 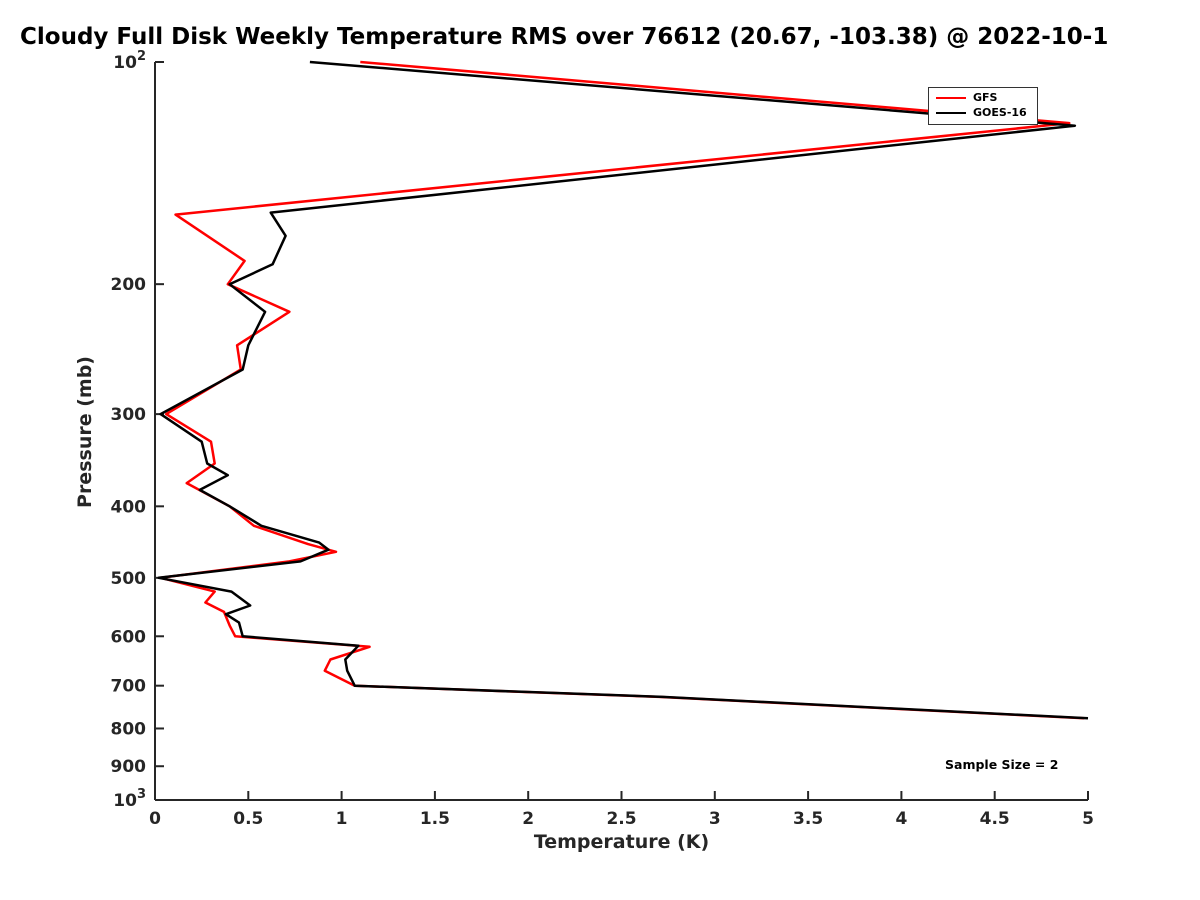 I want to click on legend-label-goes16: GOES-16, so click(x=1000, y=112).